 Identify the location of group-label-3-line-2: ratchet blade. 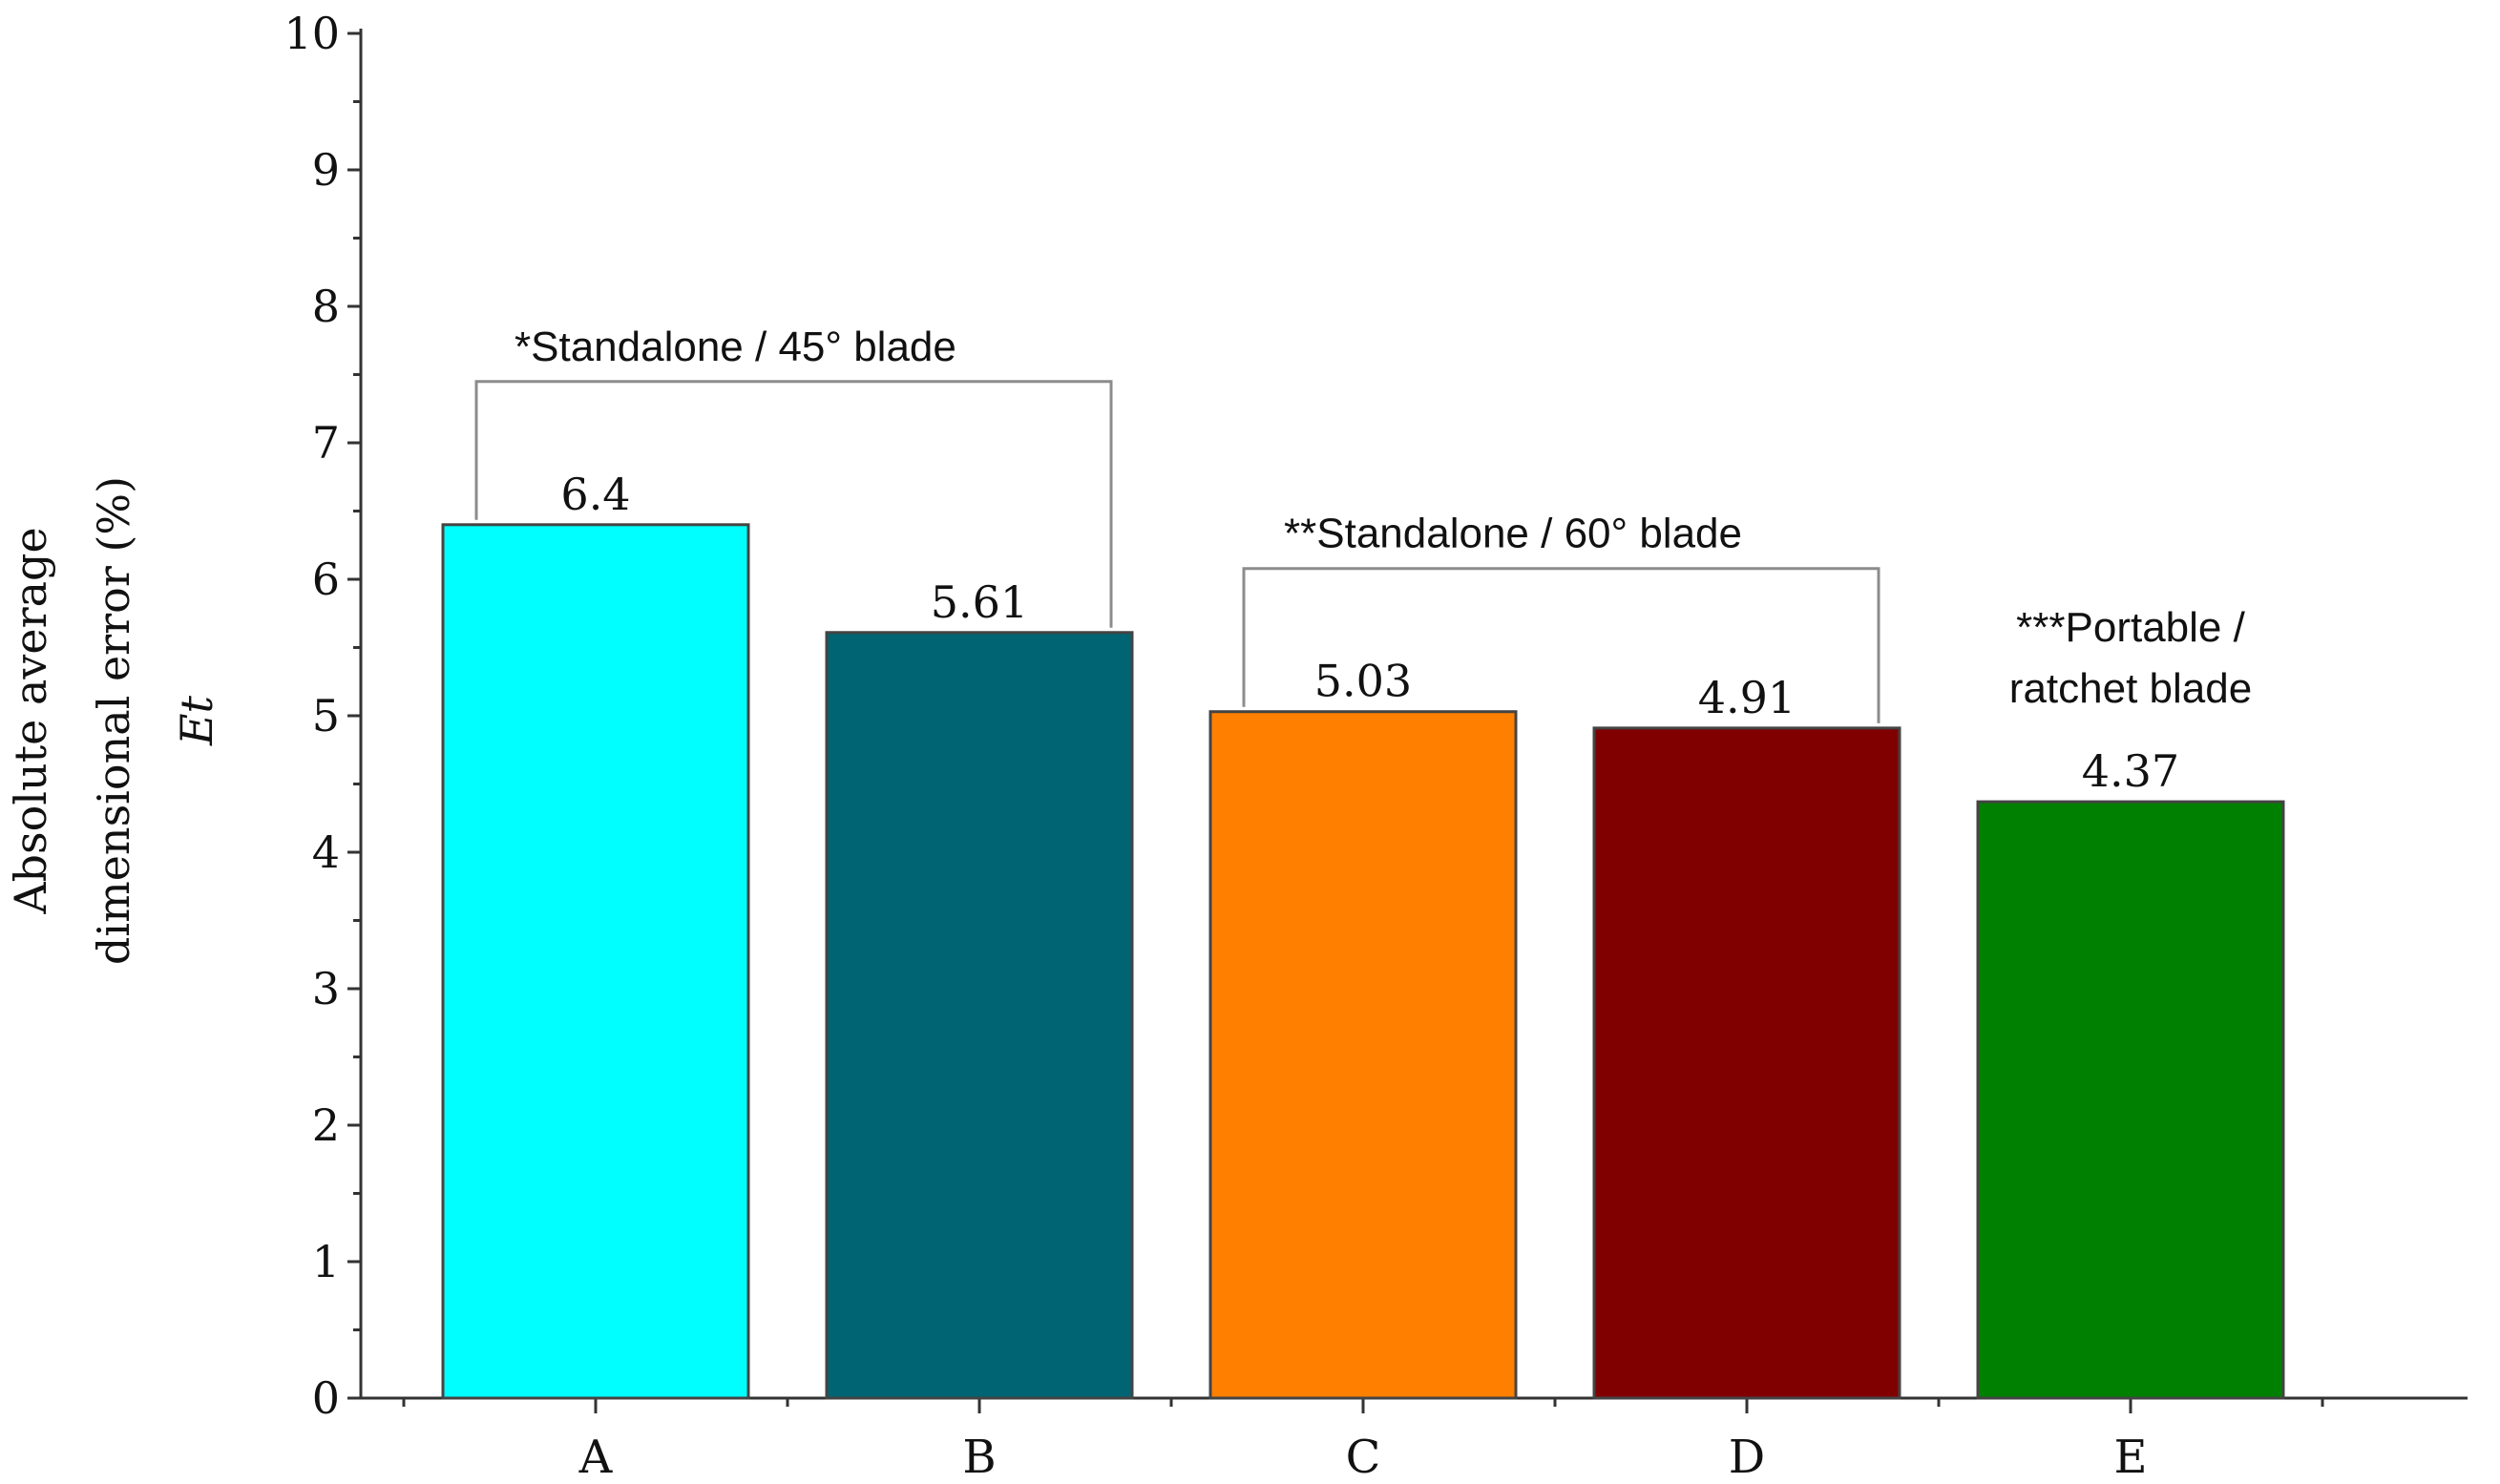
(2131, 688).